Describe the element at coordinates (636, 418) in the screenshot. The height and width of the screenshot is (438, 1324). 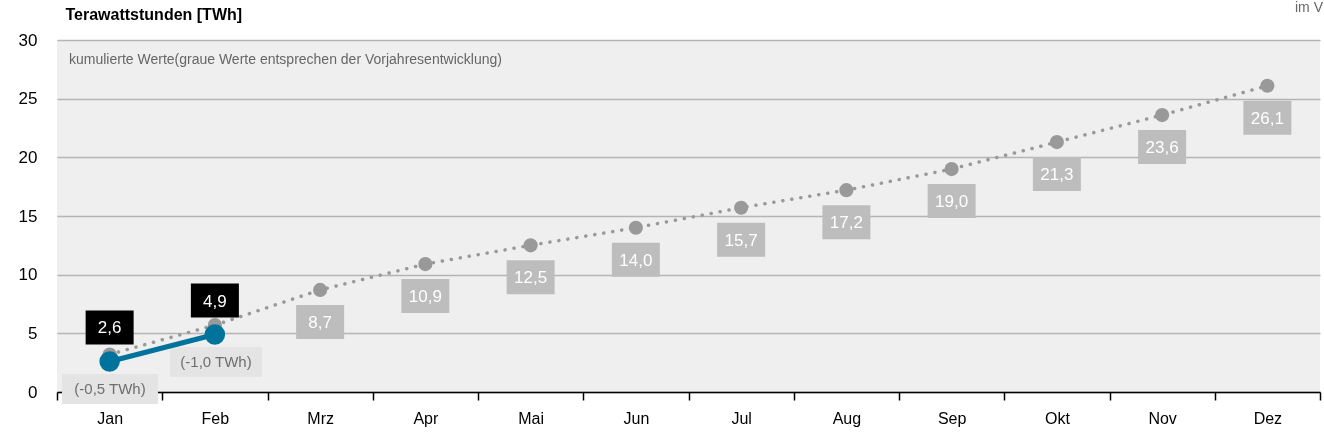
I see `x-tick-label: Jun` at that location.